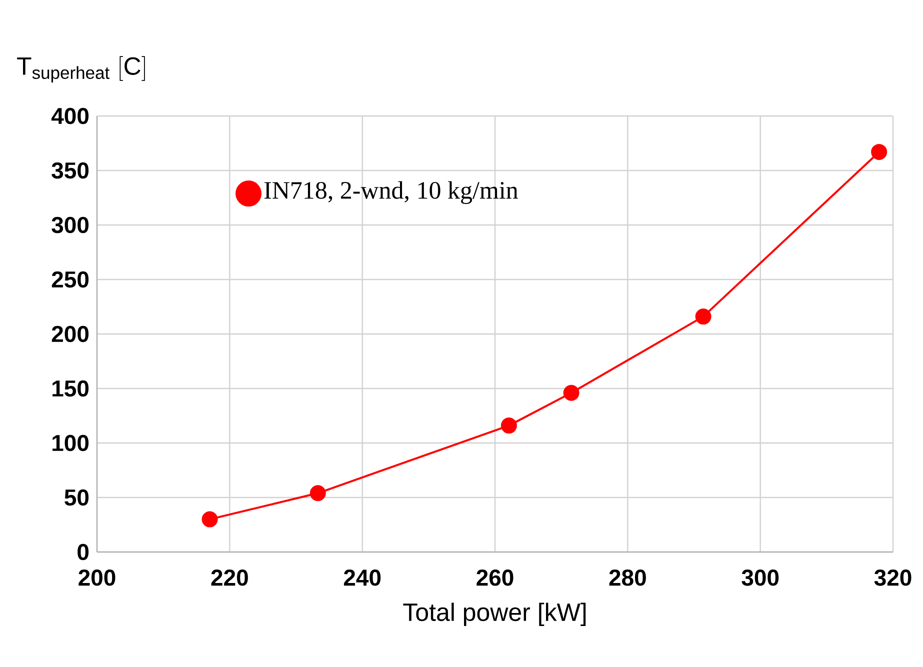 This screenshot has height=667, width=923. Describe the element at coordinates (76, 497) in the screenshot. I see `y-tick-label: 50` at that location.